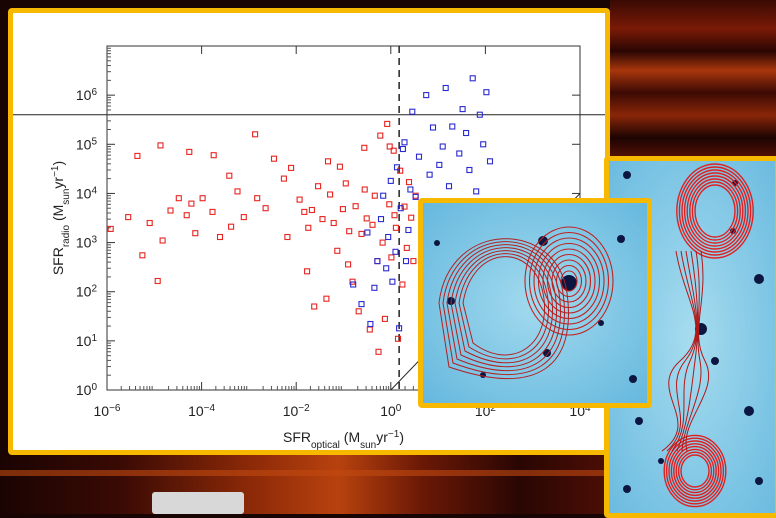  I want to click on x-tick-label: 10⁰, so click(391, 411).